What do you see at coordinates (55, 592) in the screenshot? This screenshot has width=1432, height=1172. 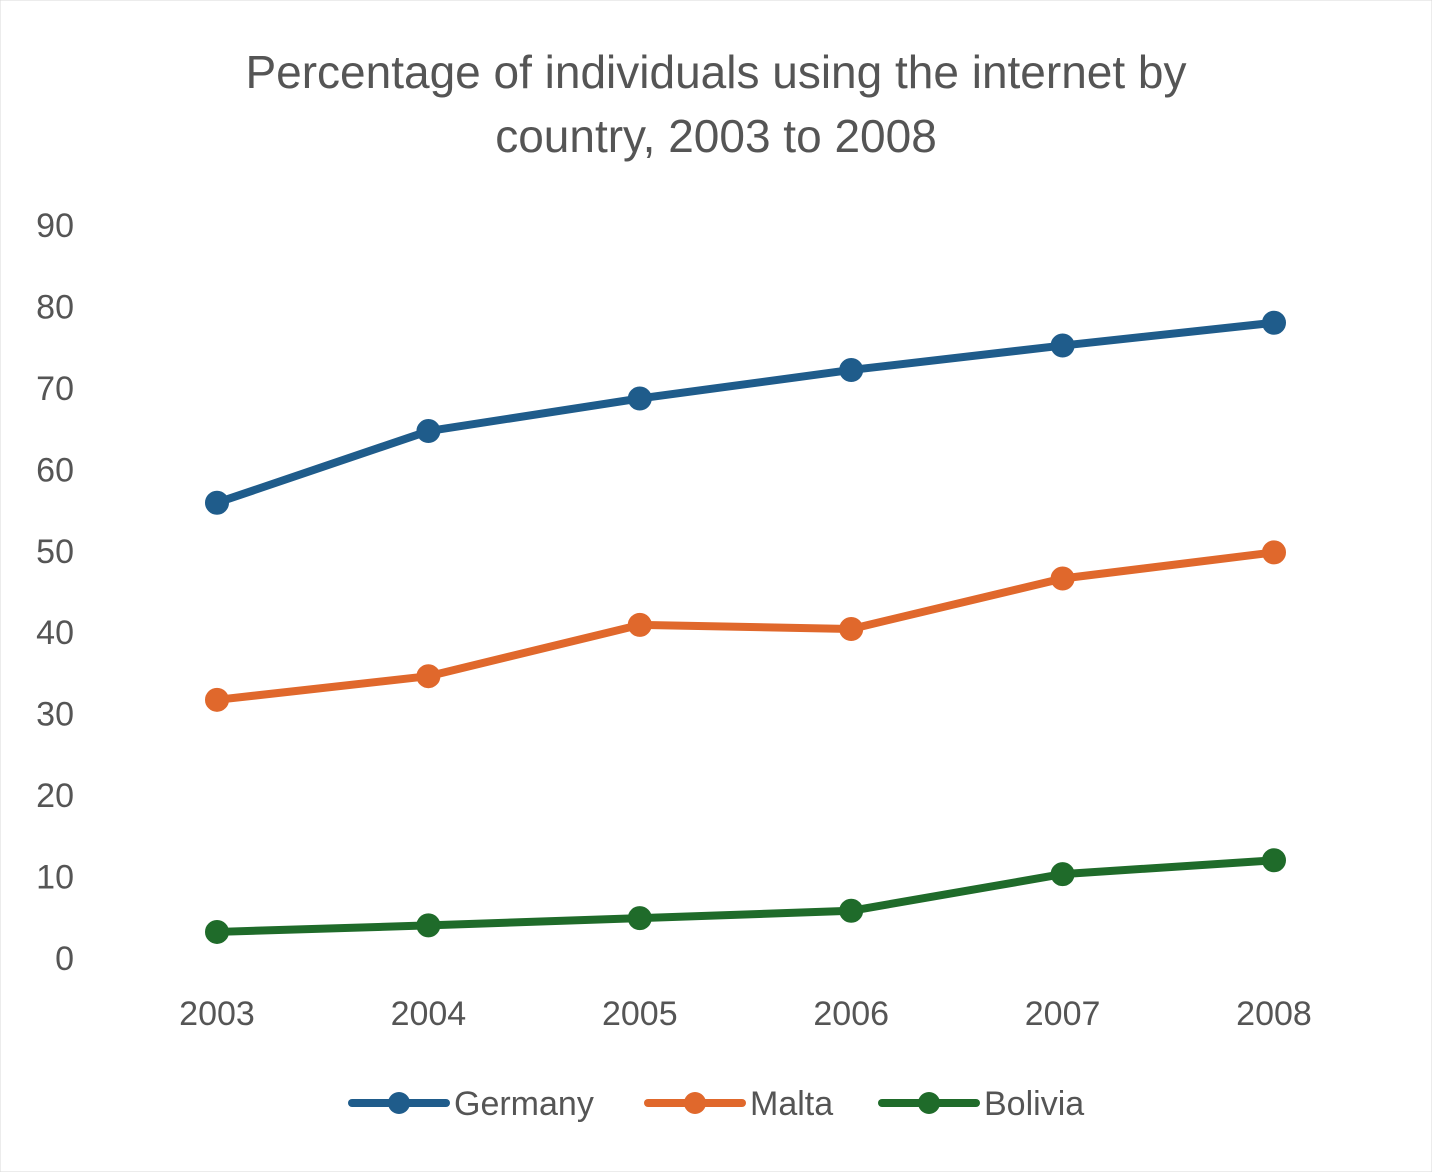 I see `y-axis: 0 10 20 30 40 50 60 70 80 90` at bounding box center [55, 592].